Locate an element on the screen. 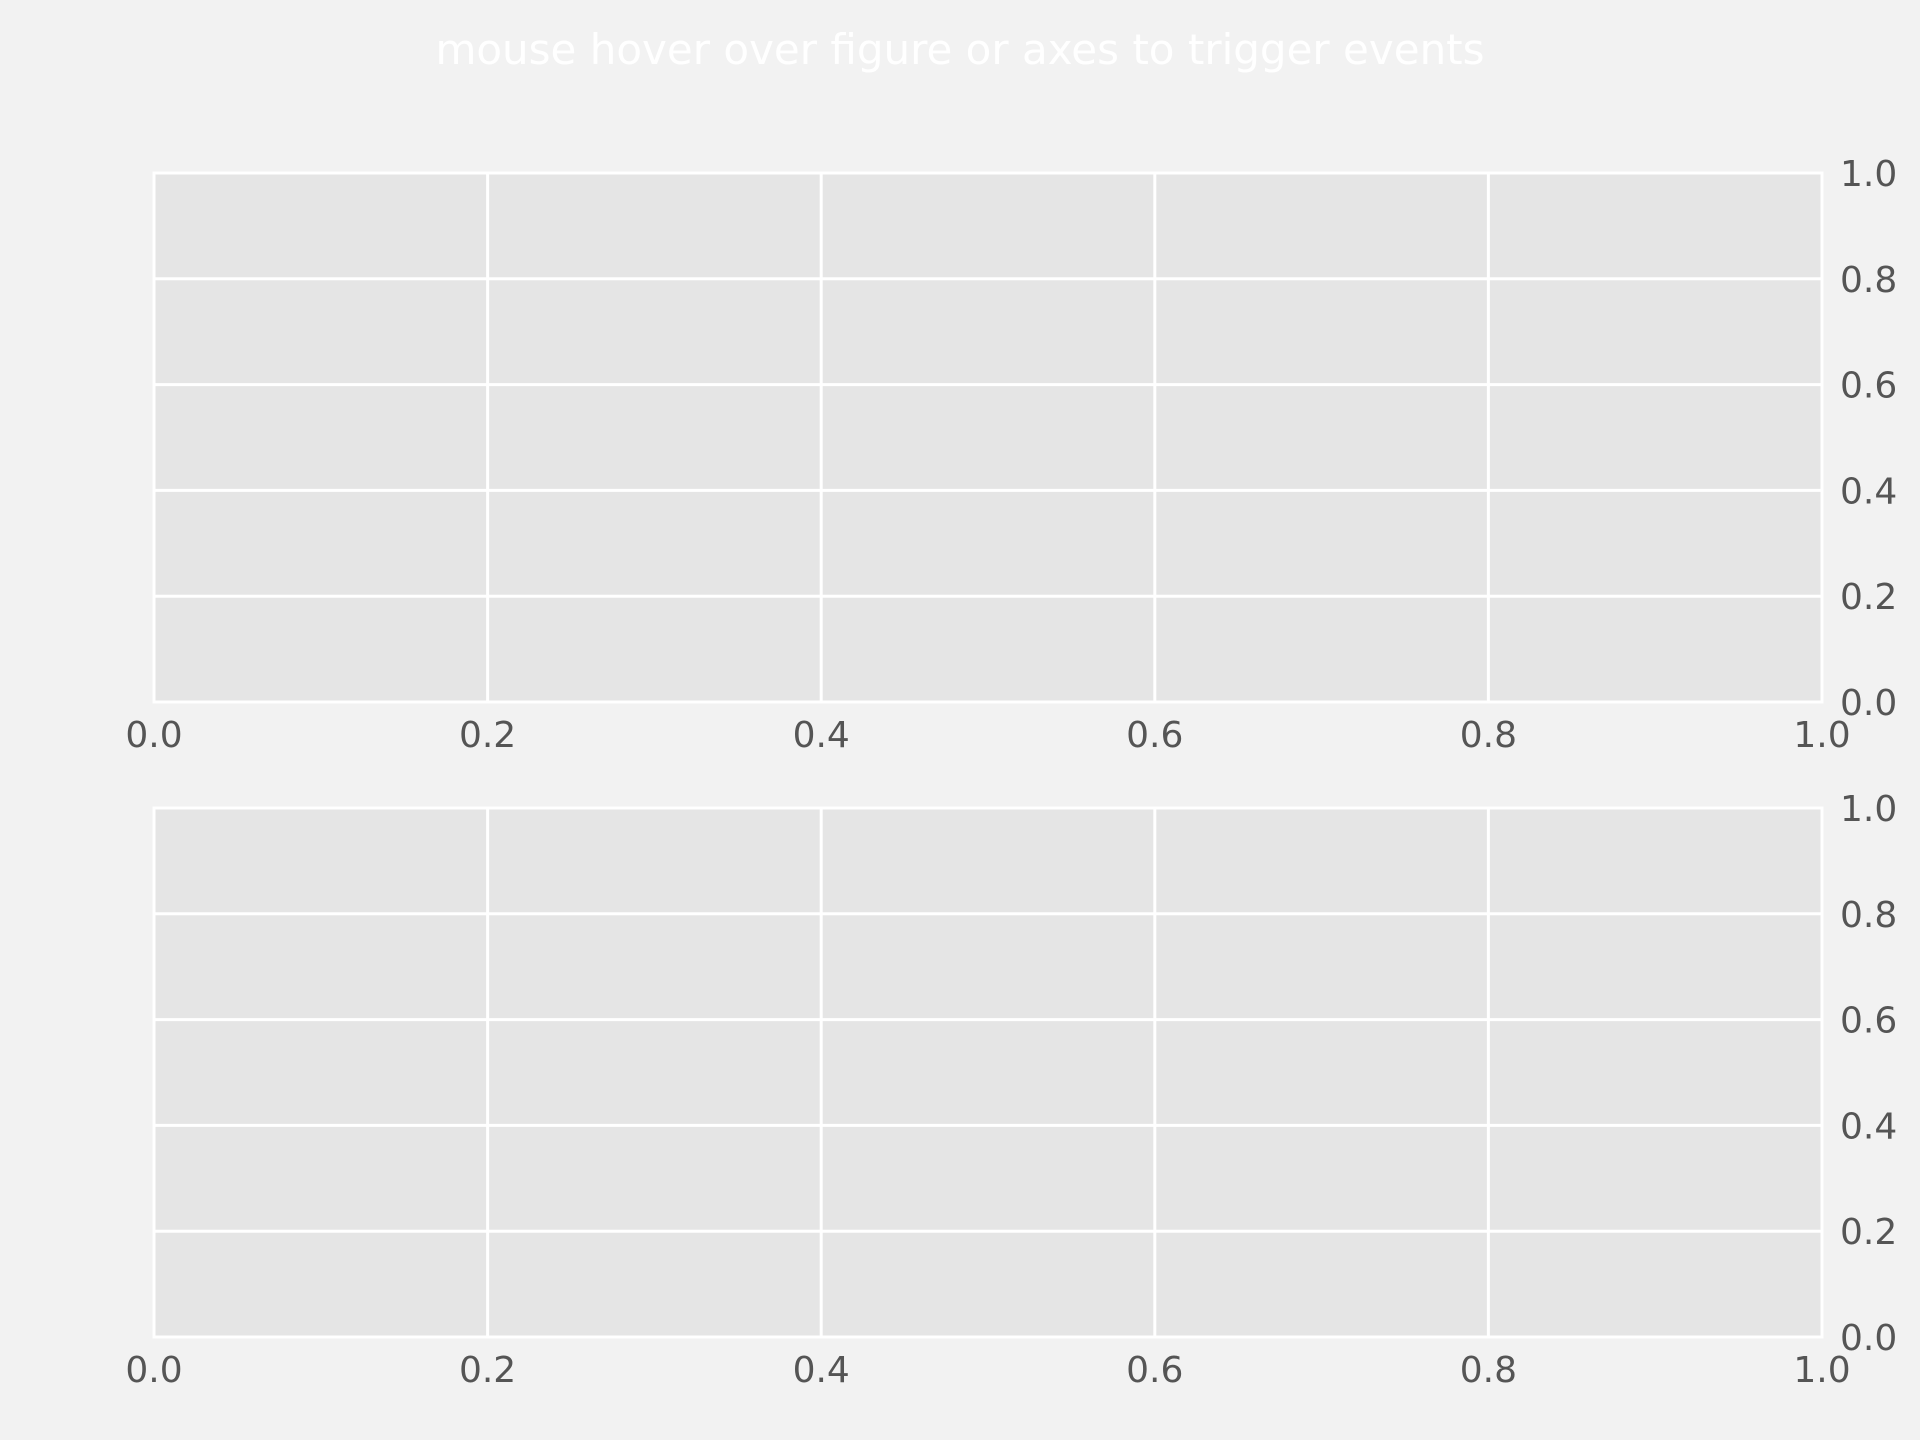 This screenshot has width=1920, height=1440. bottom-x-tick-label: 0.0 is located at coordinates (153, 1370).